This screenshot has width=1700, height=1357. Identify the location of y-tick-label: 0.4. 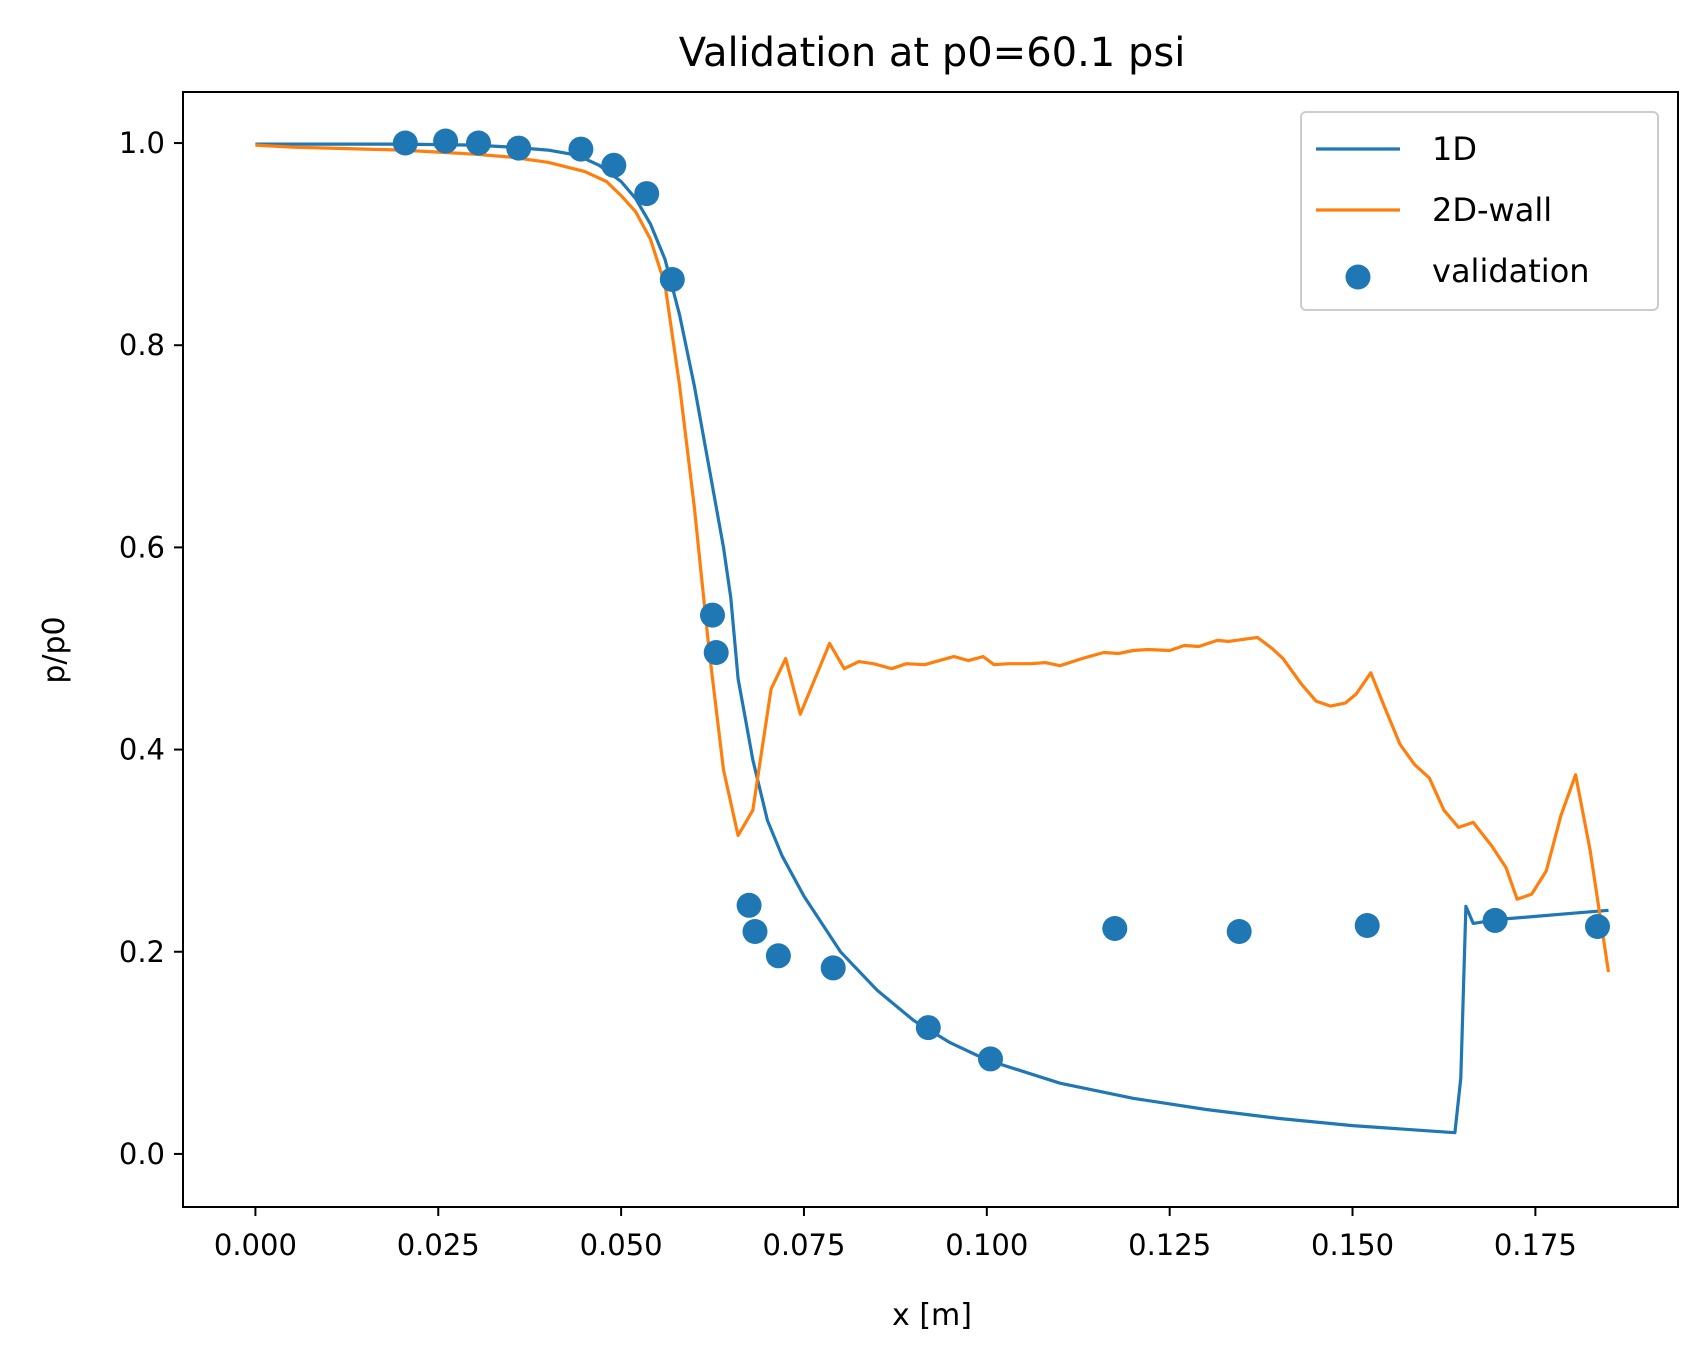
(142, 750).